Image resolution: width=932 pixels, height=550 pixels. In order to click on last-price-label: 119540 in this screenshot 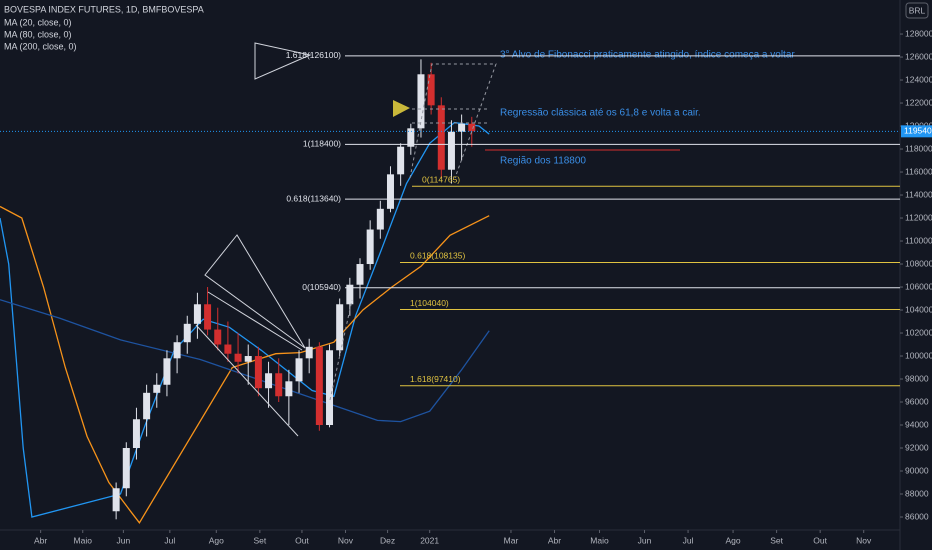, I will do `click(918, 131)`.